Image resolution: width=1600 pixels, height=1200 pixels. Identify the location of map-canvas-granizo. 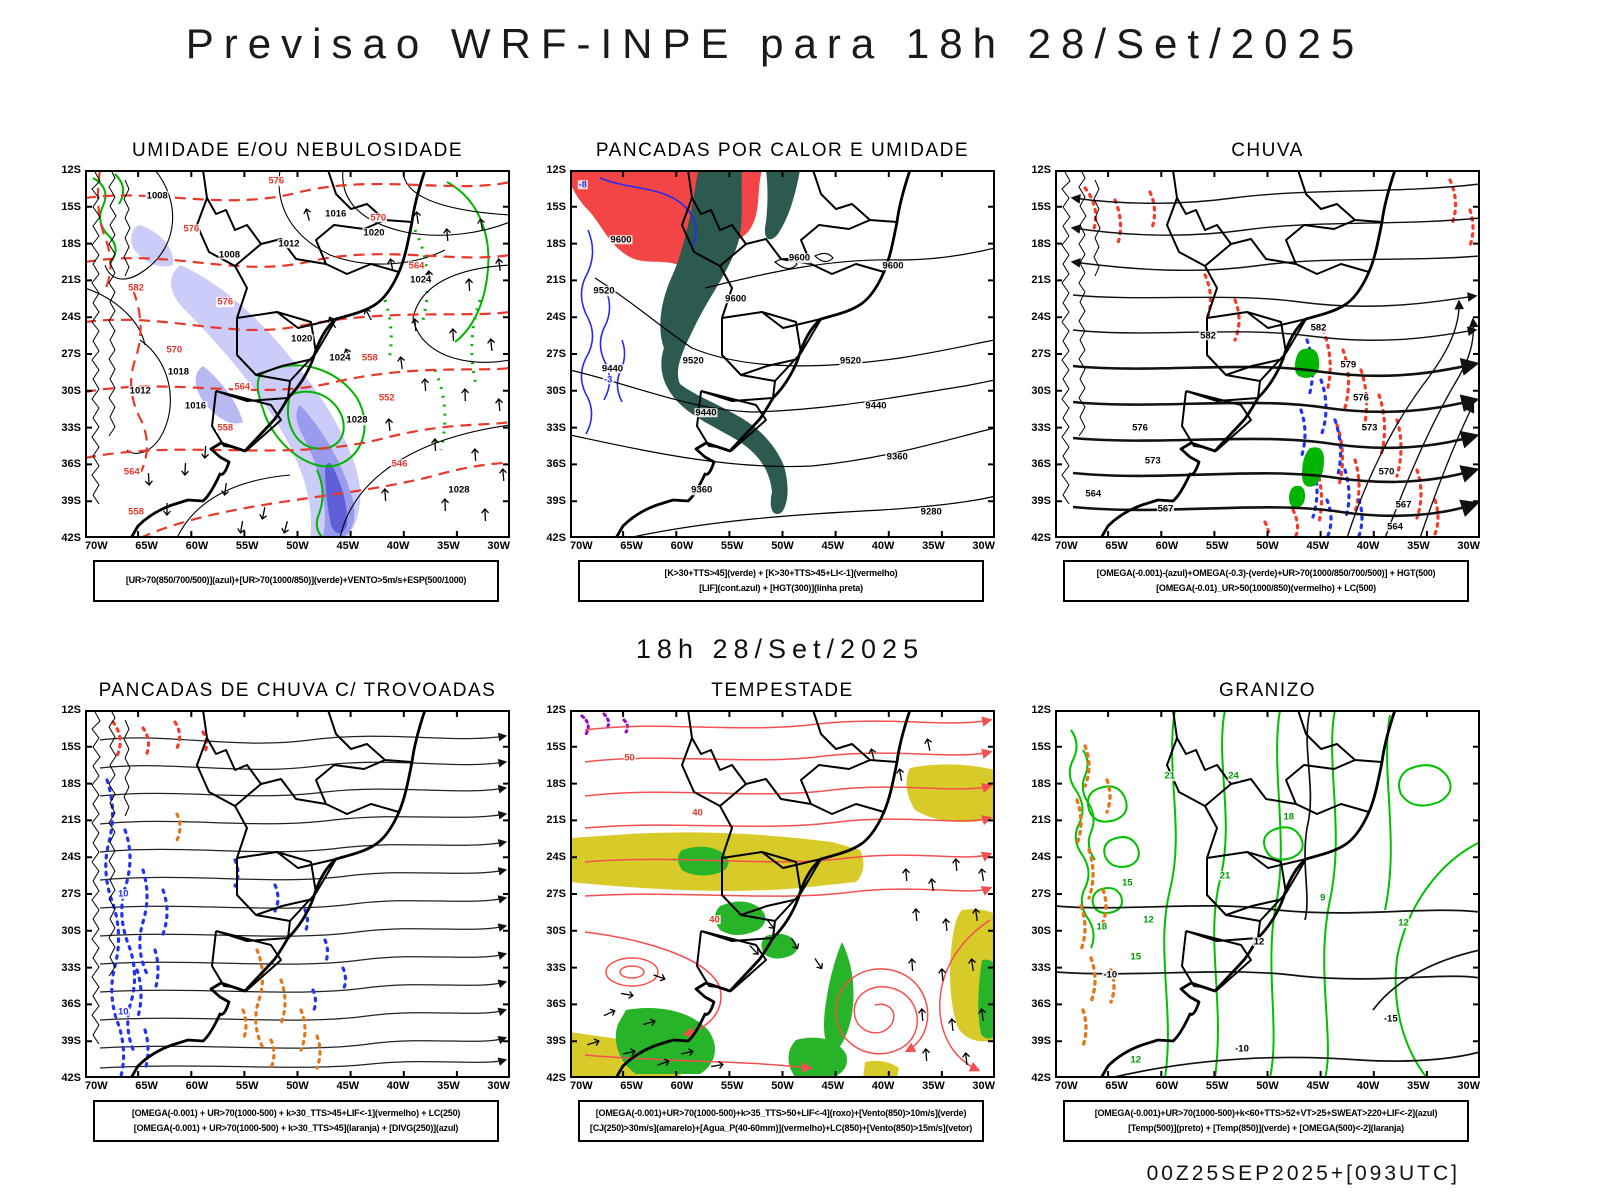
(1267, 894).